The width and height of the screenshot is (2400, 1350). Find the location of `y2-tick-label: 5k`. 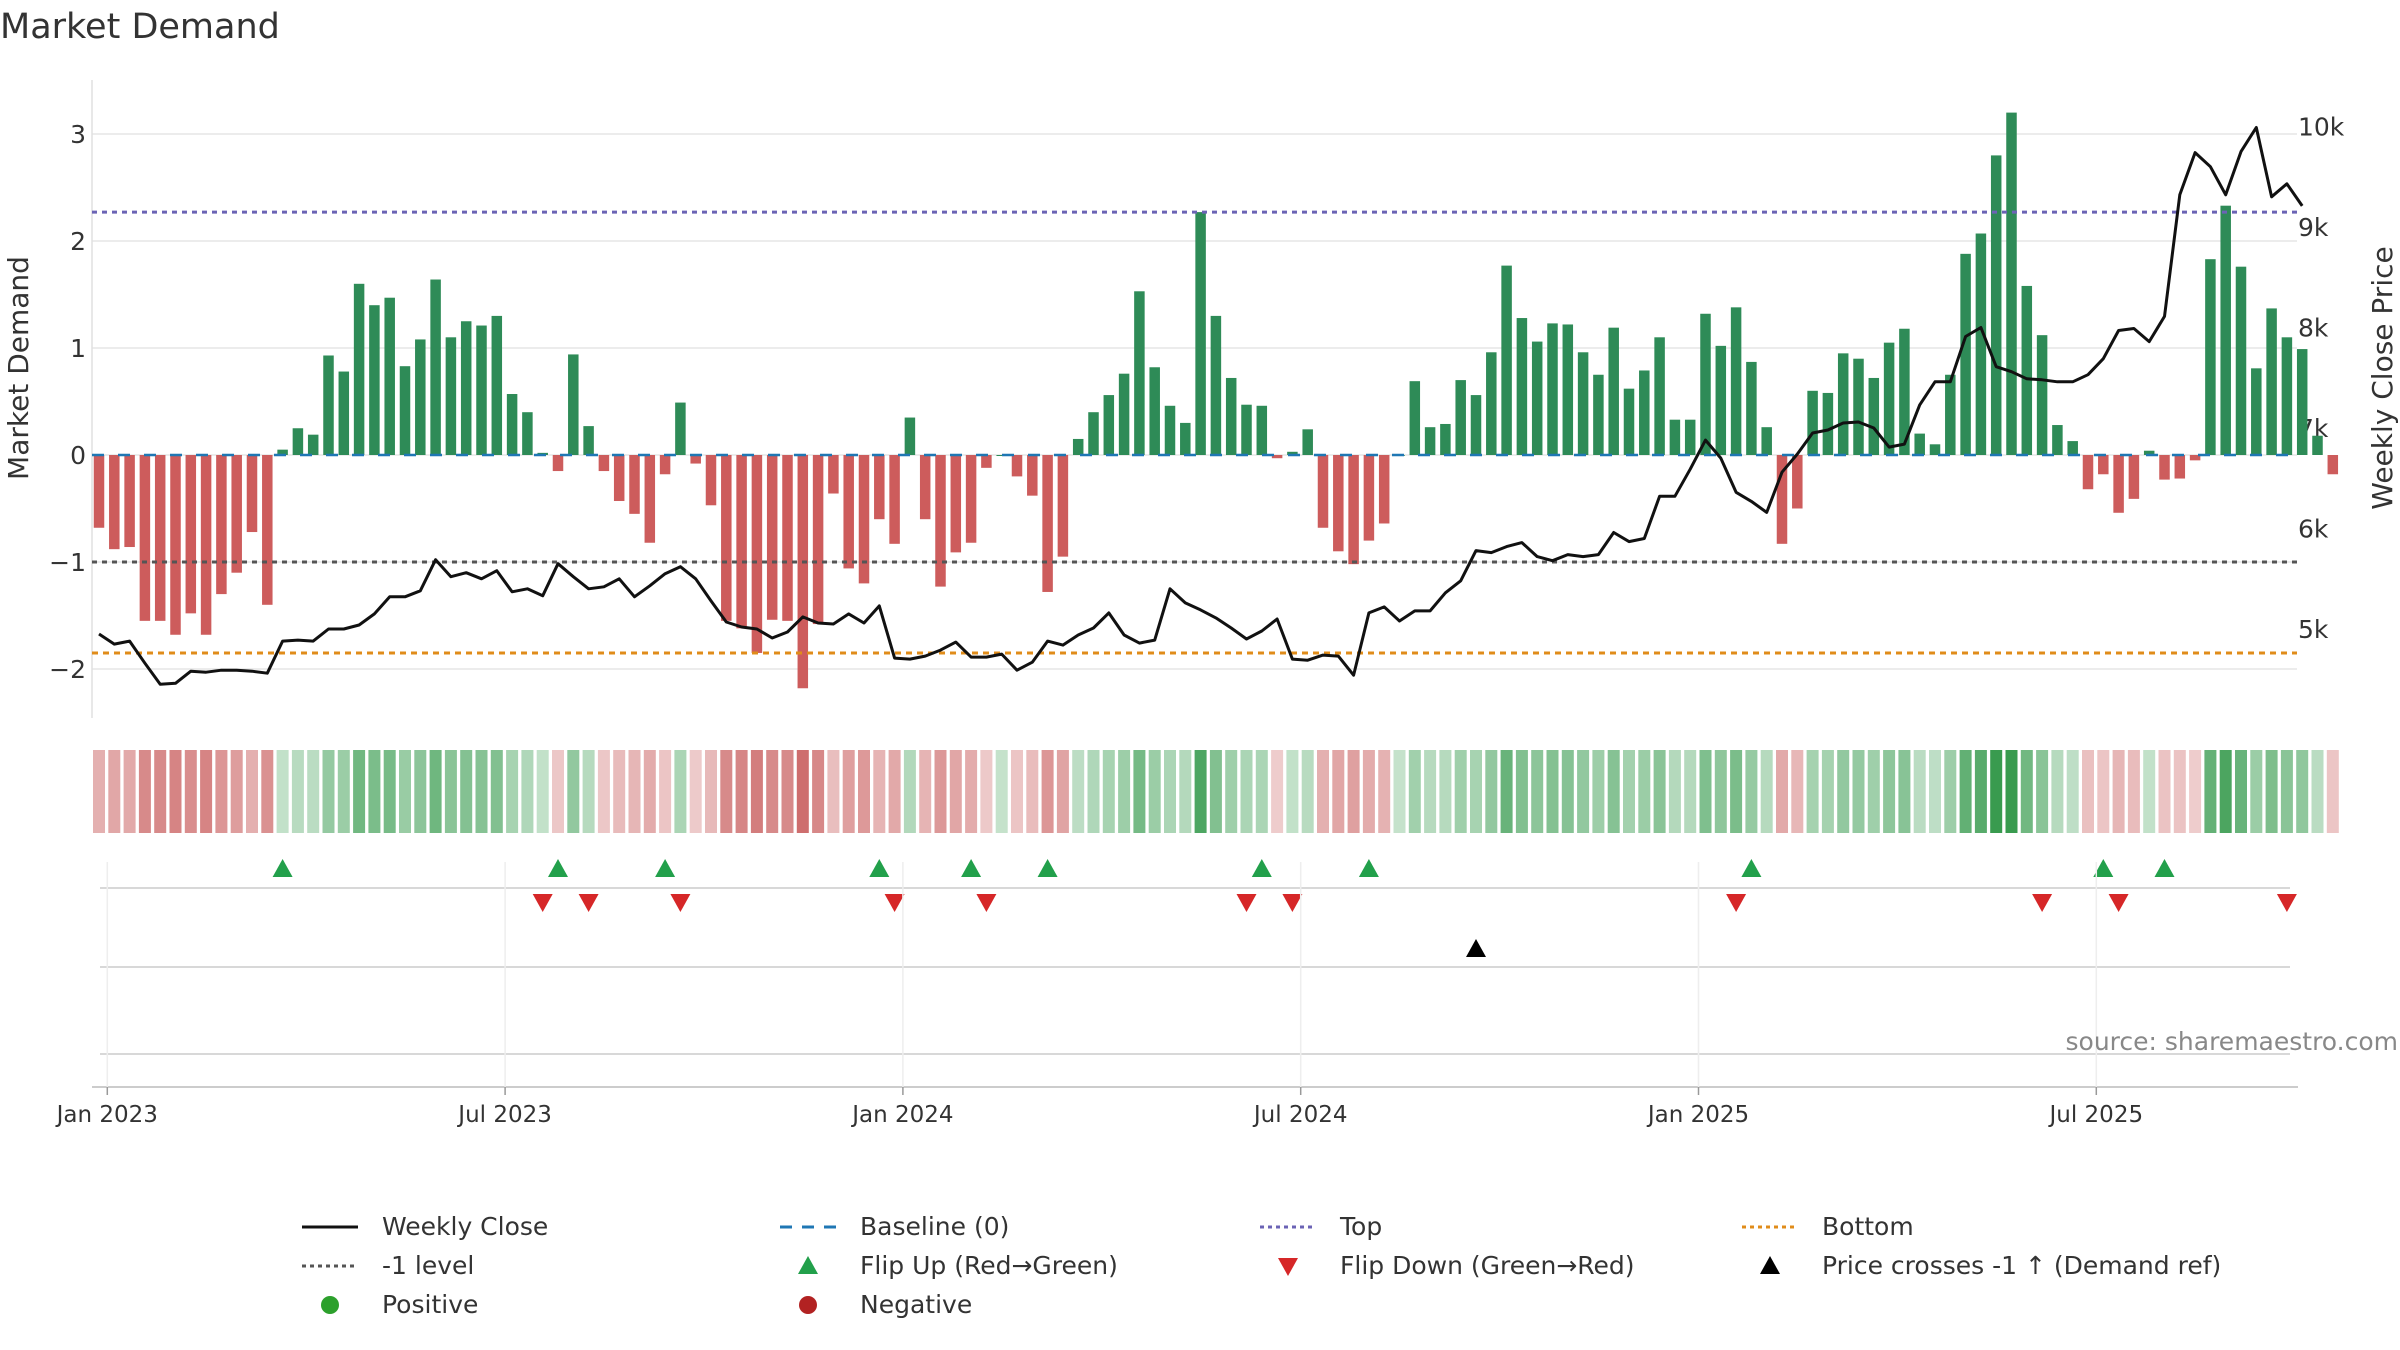

y2-tick-label: 5k is located at coordinates (2313, 629).